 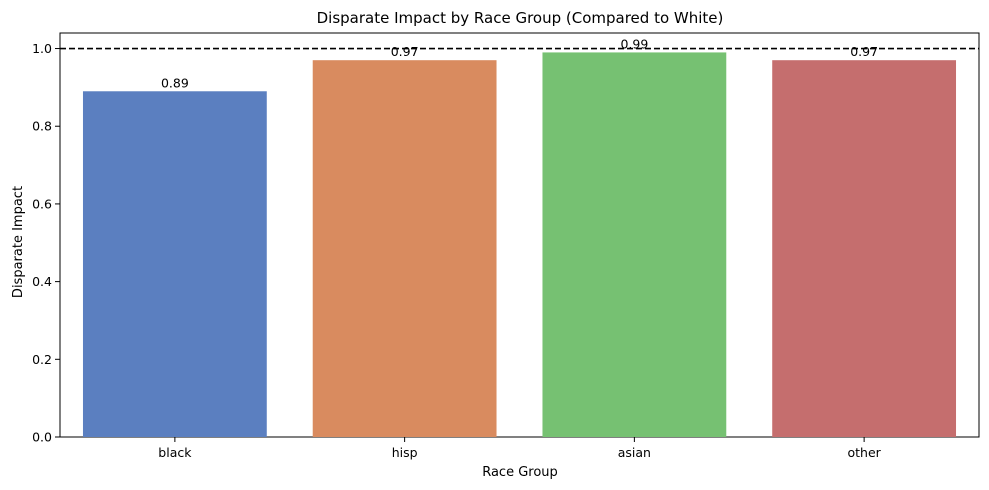 I want to click on y-tick-label: 0.2, so click(x=42, y=359).